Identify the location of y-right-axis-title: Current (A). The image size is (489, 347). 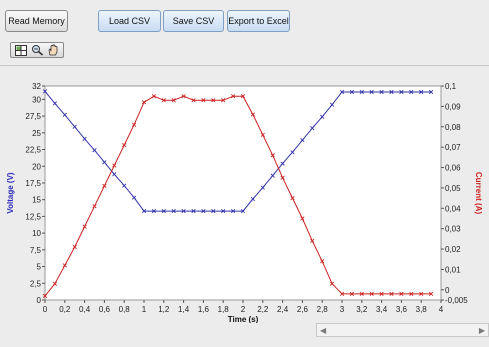
(478, 193).